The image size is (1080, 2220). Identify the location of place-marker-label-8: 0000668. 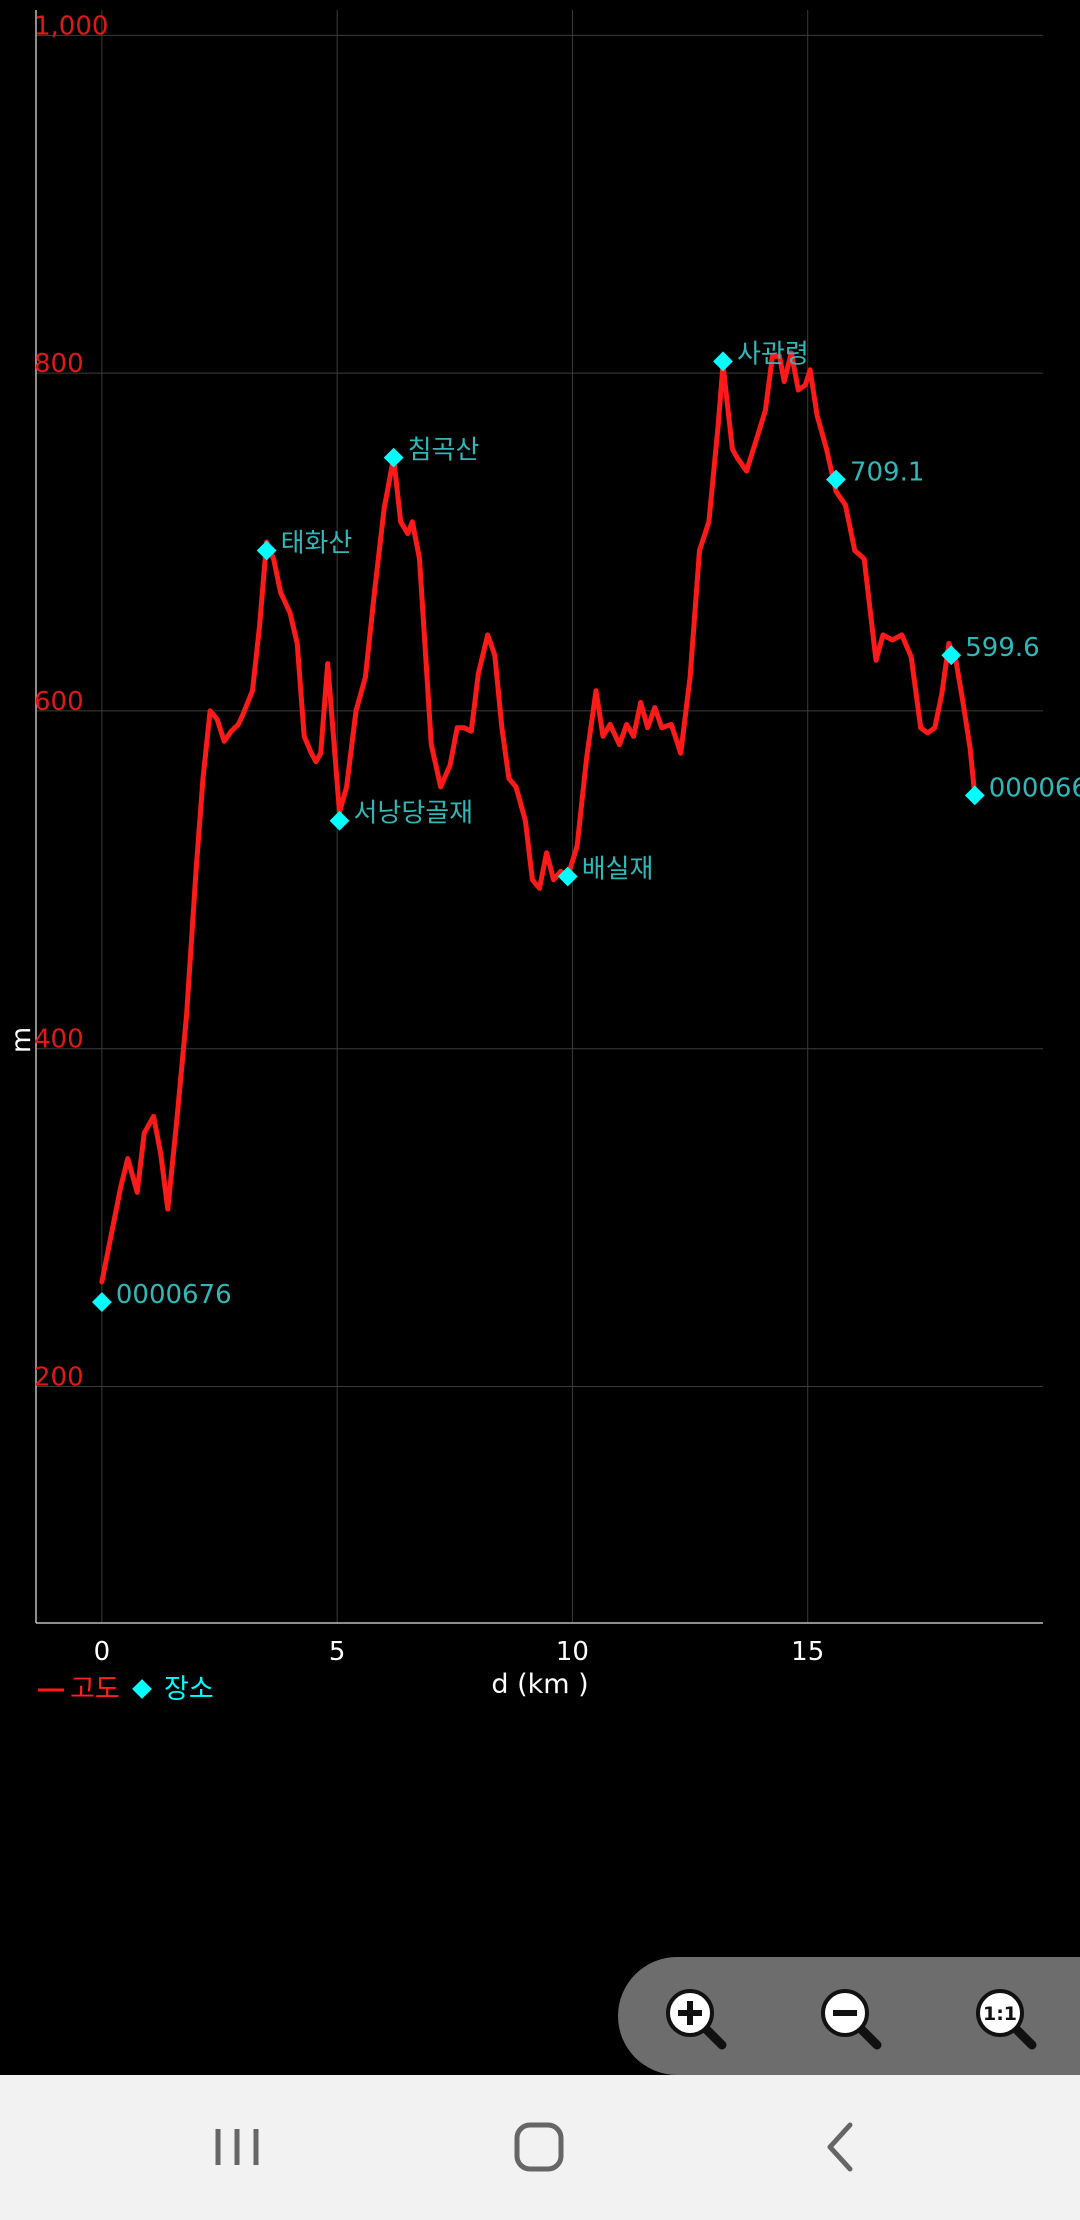
(1034, 788).